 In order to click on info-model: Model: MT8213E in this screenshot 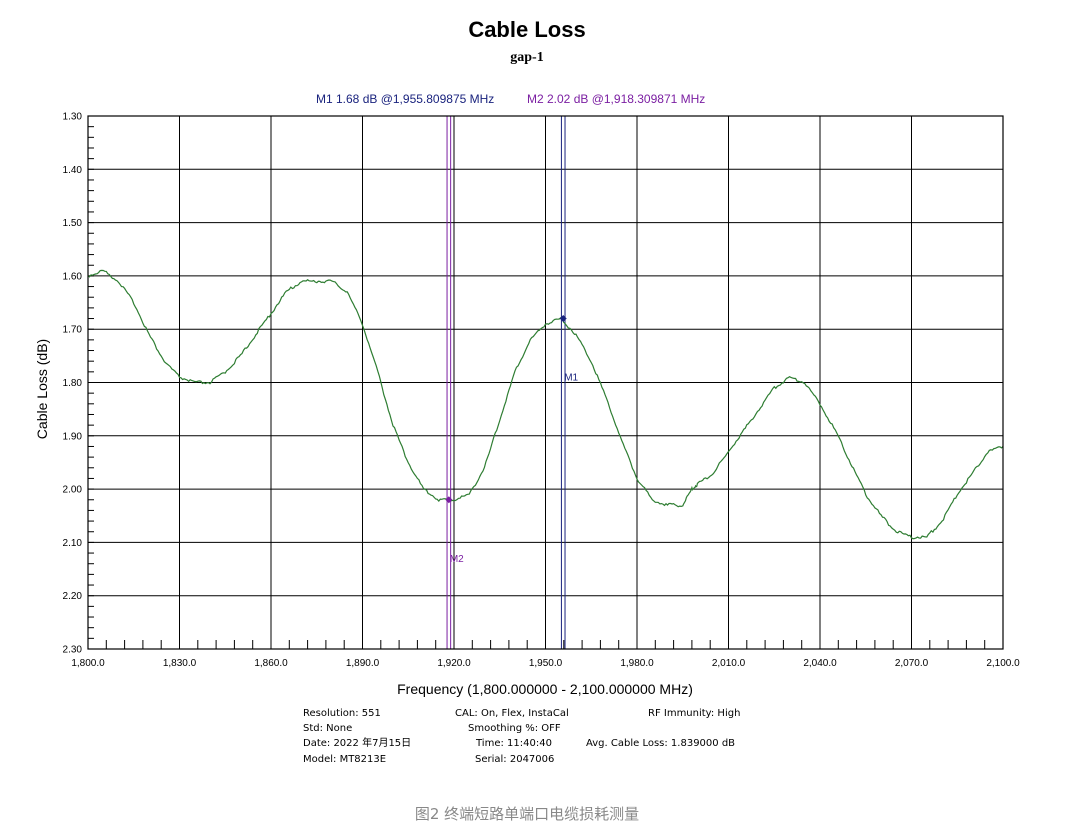, I will do `click(344, 759)`.